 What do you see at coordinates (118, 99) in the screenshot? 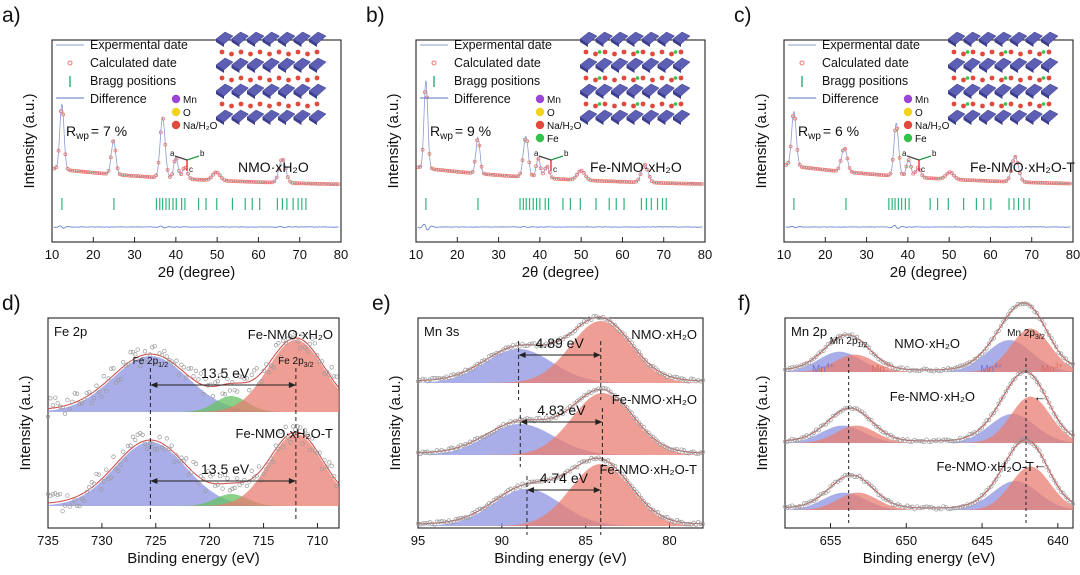
I see `legend-label-diff: Difference` at bounding box center [118, 99].